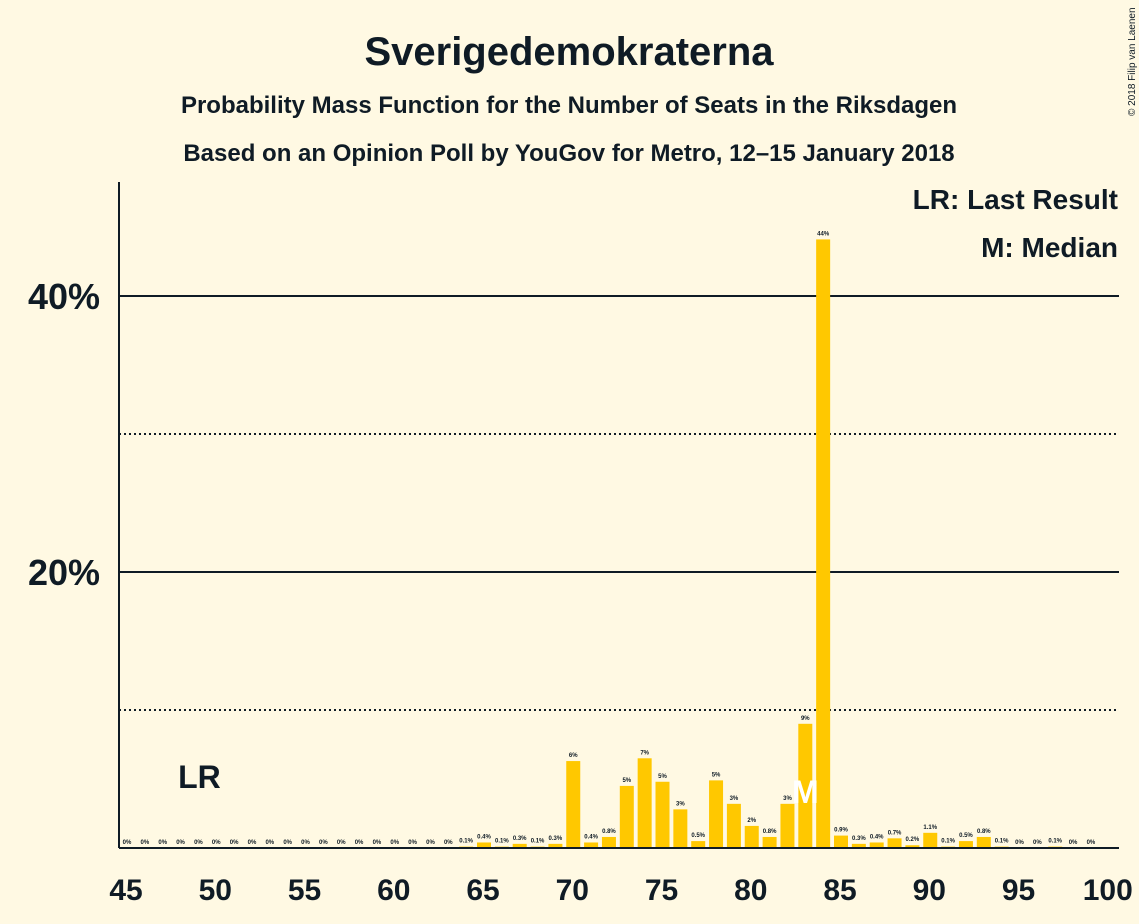 This screenshot has width=1139, height=924. I want to click on x-tick-label: 70, so click(572, 890).